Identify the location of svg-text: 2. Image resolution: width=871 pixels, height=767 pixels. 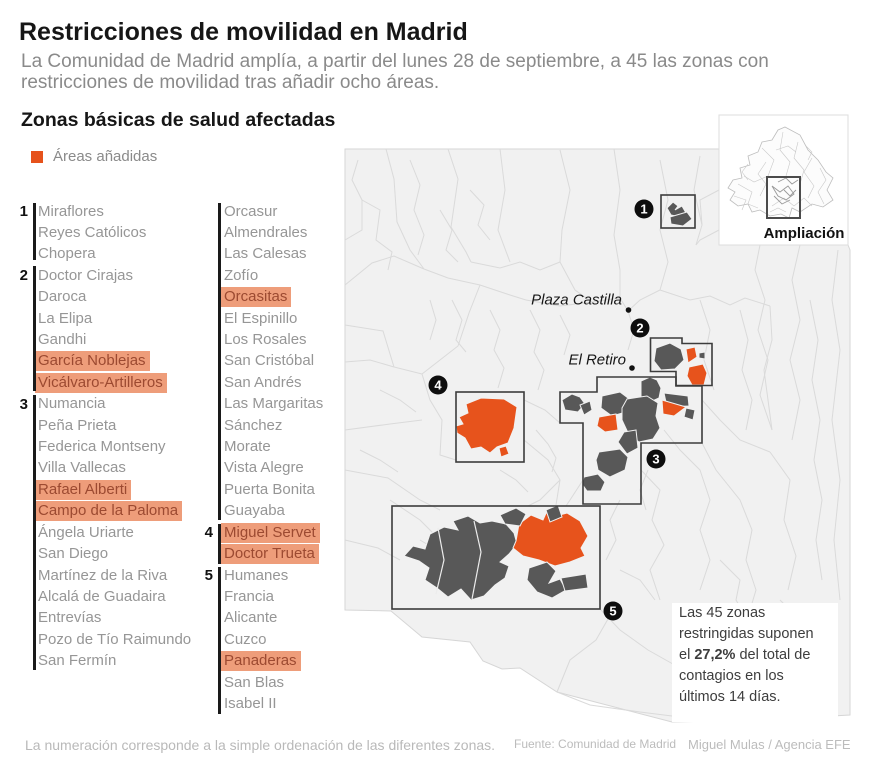
(639, 328).